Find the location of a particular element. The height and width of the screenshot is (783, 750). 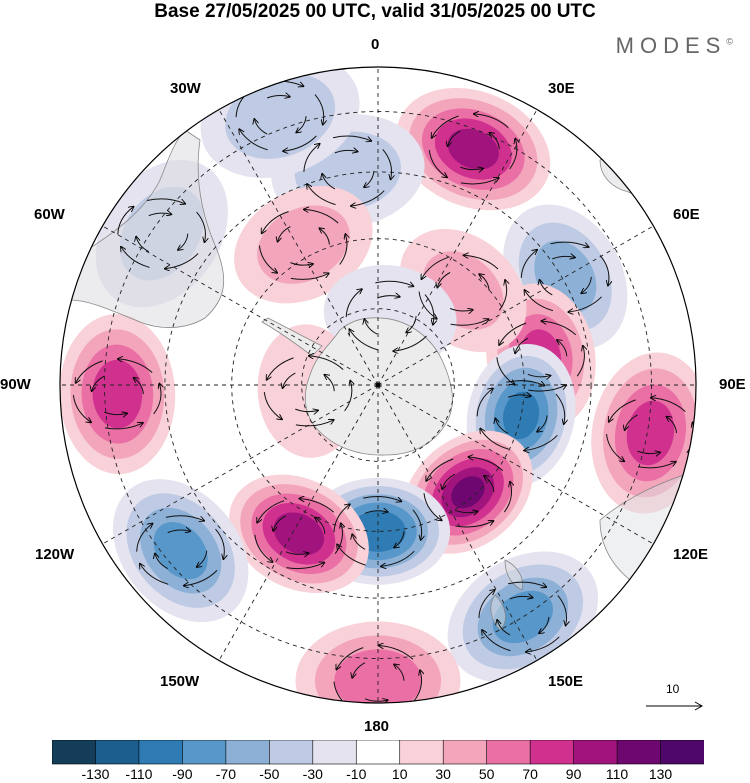

brand-name: MODES is located at coordinates (671, 45).